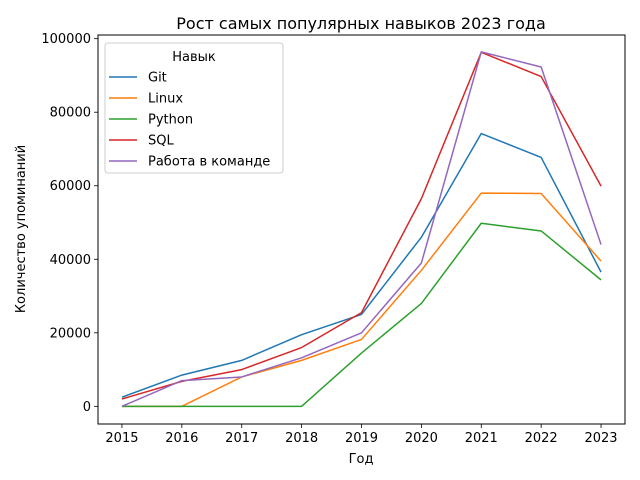  I want to click on y-tick-label: 100000, so click(66, 39).